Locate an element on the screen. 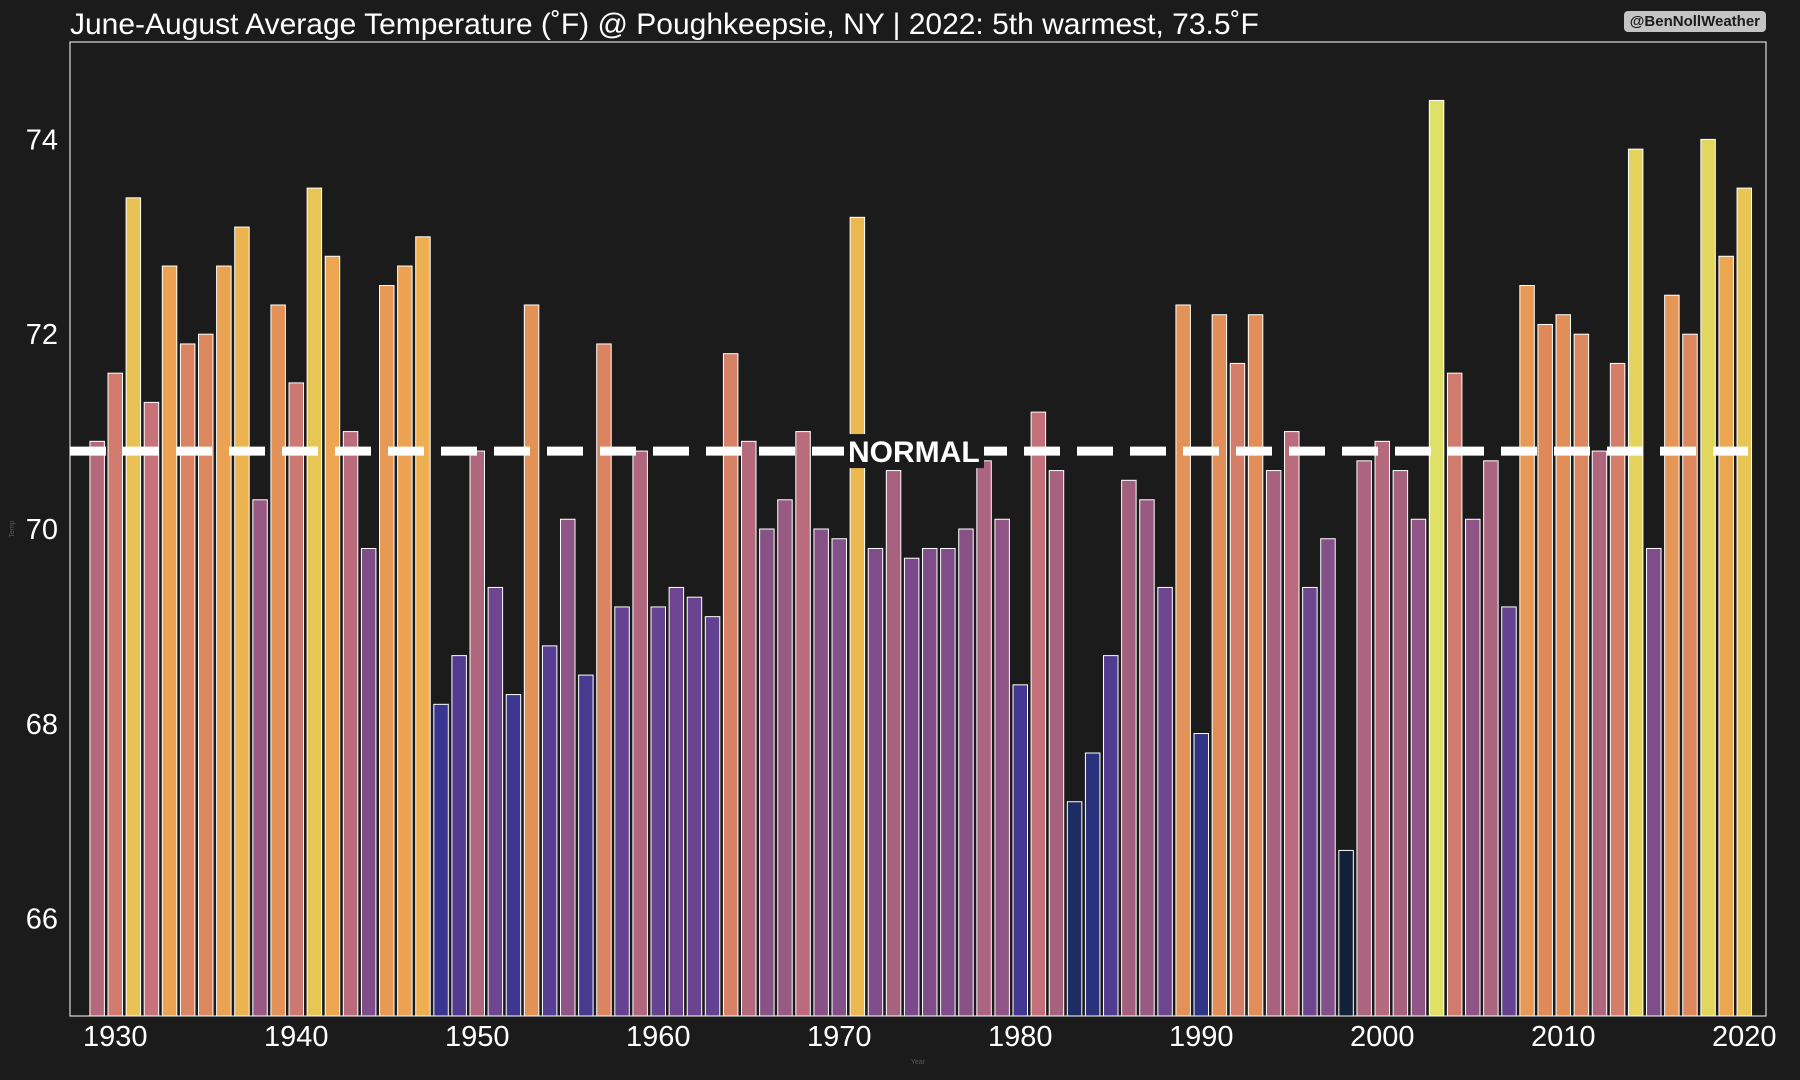 The image size is (1800, 1080). bar-1963 is located at coordinates (712, 816).